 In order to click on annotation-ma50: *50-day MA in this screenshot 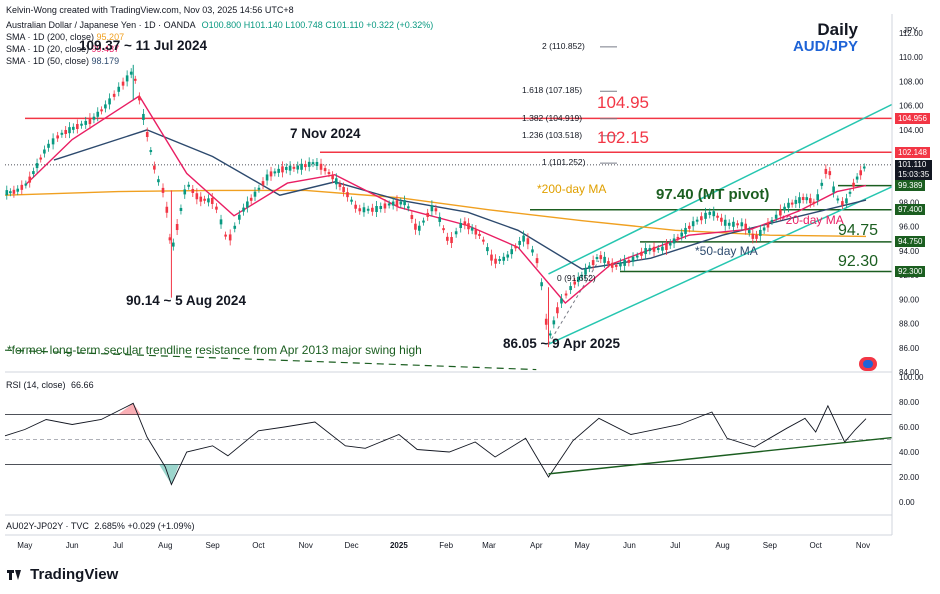, I will do `click(726, 251)`.